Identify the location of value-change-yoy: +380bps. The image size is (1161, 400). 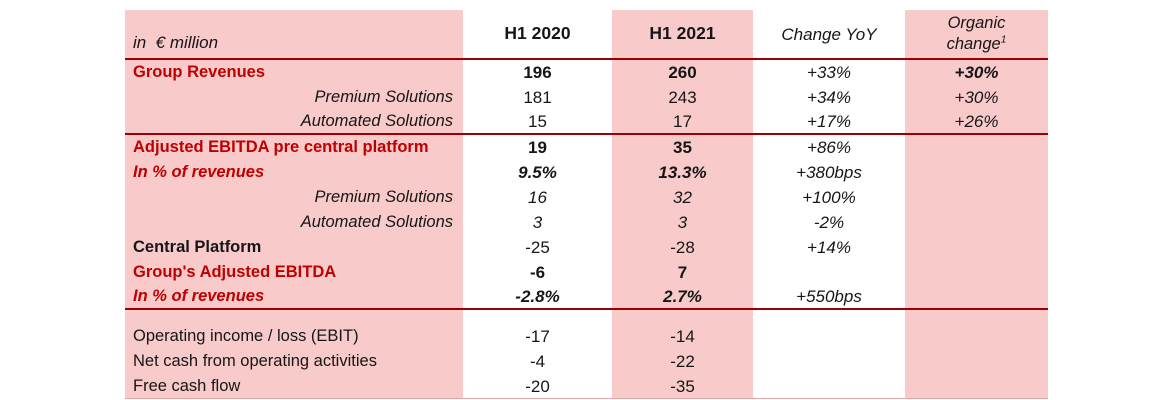
(829, 172).